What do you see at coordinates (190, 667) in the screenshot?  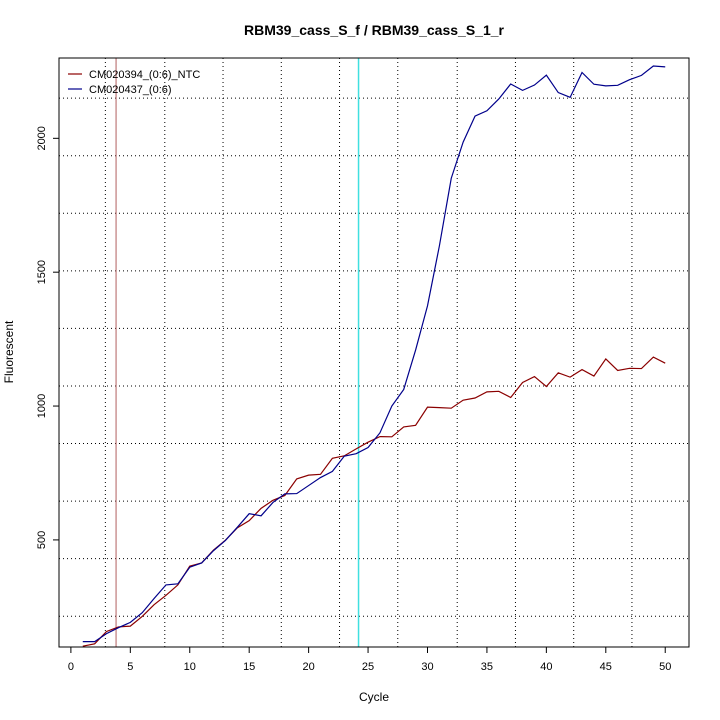 I see `x-tick-label: 10` at bounding box center [190, 667].